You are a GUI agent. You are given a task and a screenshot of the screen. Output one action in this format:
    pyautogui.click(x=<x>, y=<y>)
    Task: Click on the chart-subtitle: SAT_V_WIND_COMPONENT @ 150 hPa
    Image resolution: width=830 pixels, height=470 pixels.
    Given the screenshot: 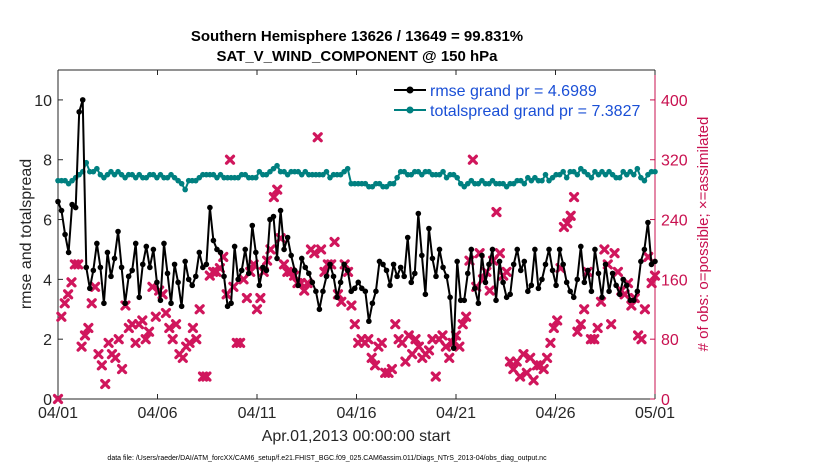 What is the action you would take?
    pyautogui.click(x=357, y=56)
    